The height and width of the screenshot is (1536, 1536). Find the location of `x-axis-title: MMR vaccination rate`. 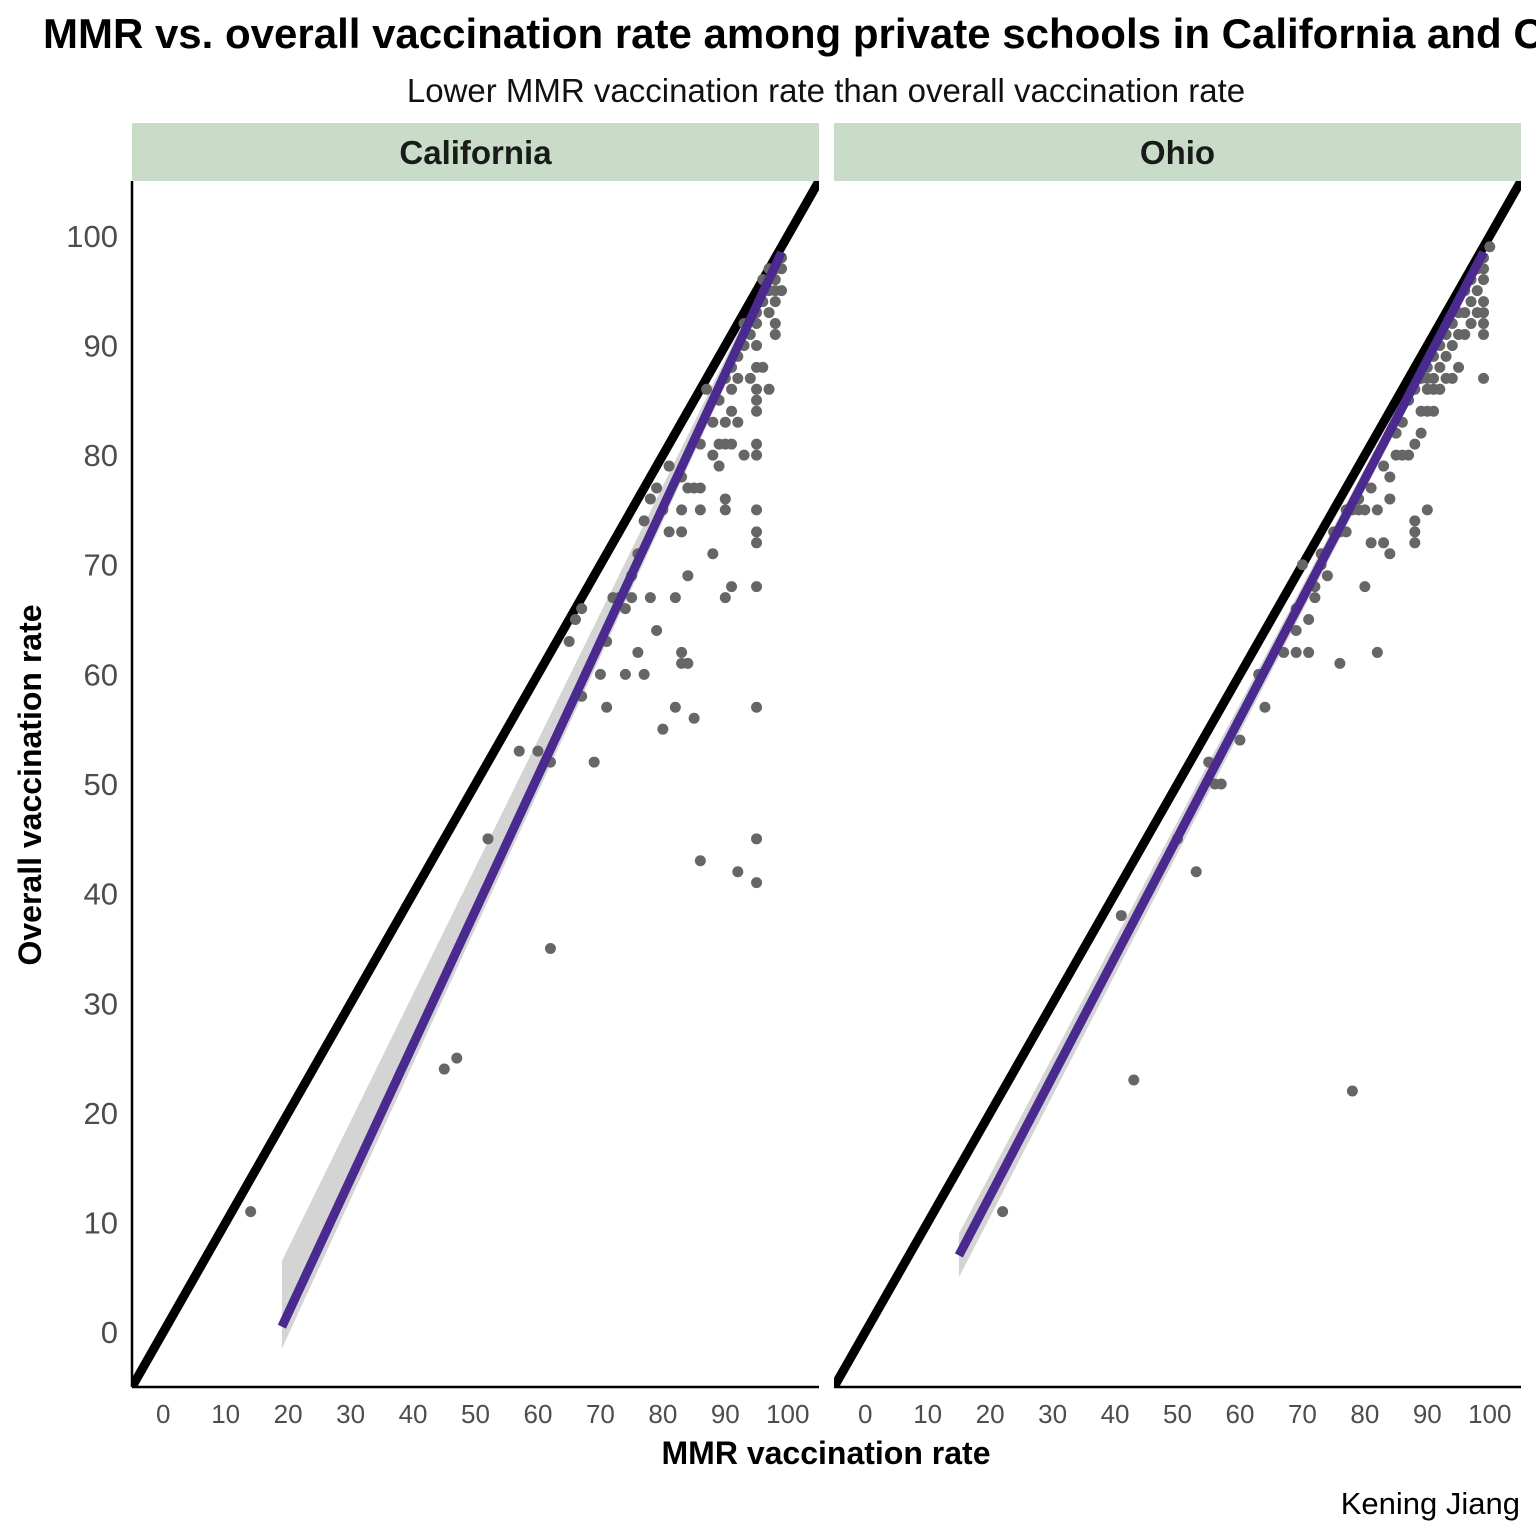

x-axis-title: MMR vaccination rate is located at coordinates (826, 1453).